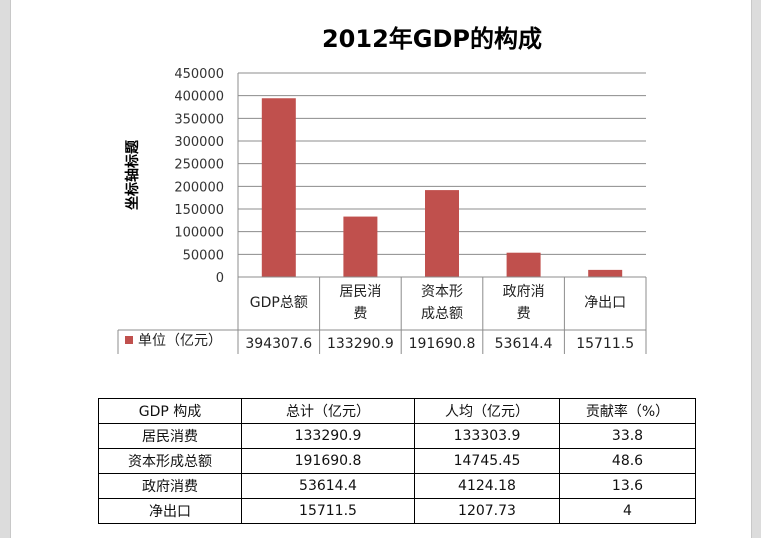 This screenshot has height=538, width=761. I want to click on table-row: 居民消费 133290.9 133303.9 33.8, so click(397, 436).